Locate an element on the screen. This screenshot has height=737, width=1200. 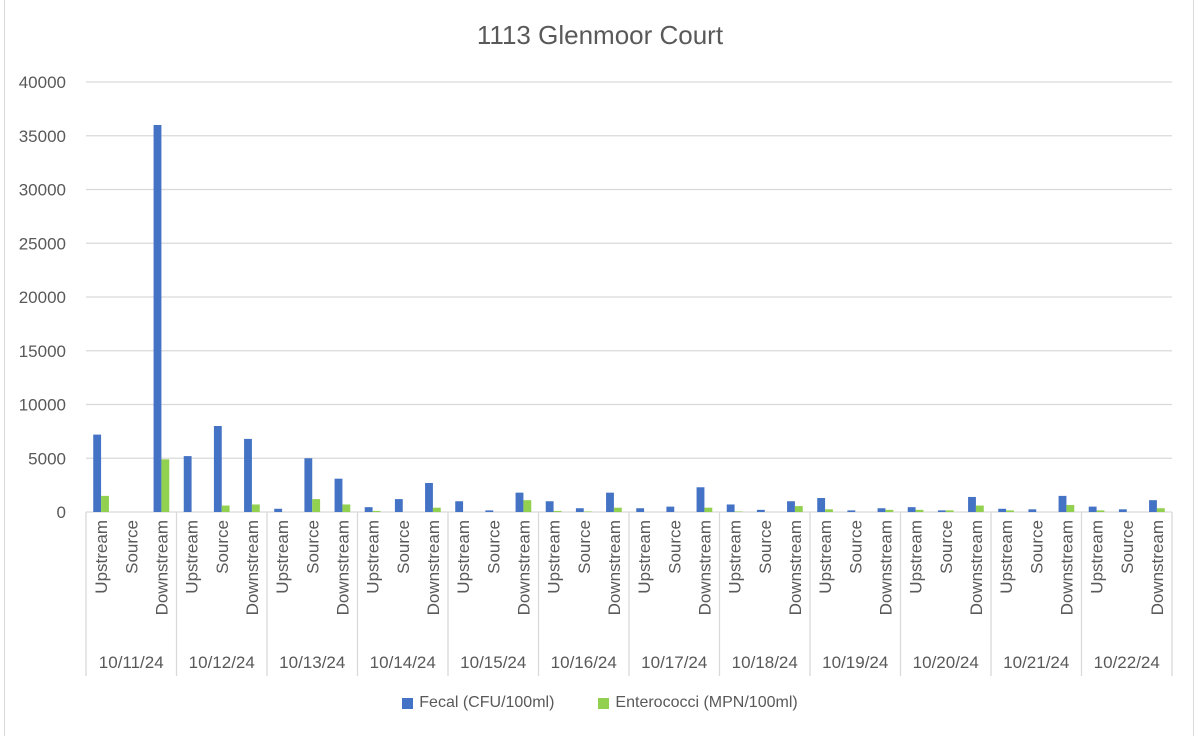
legend-item-enterococci: Enterococci (MPN/100ml) is located at coordinates (698, 703).